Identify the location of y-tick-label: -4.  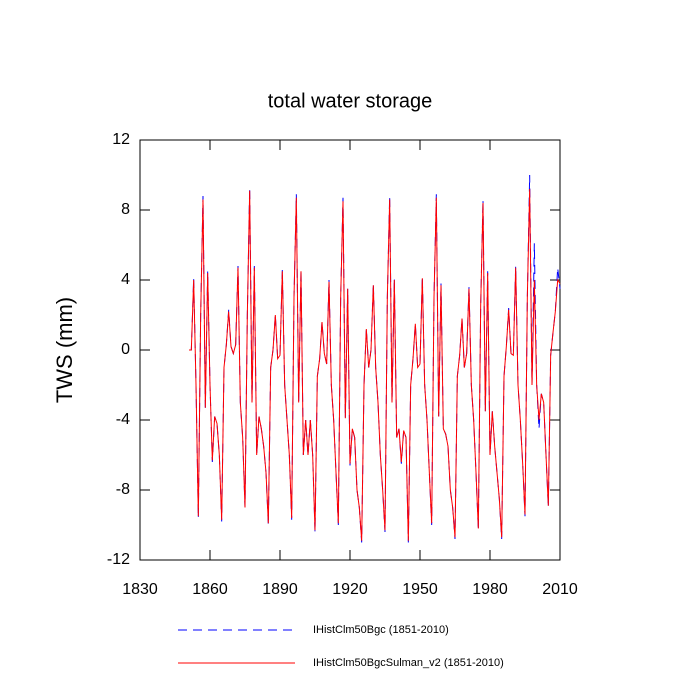
(123, 419).